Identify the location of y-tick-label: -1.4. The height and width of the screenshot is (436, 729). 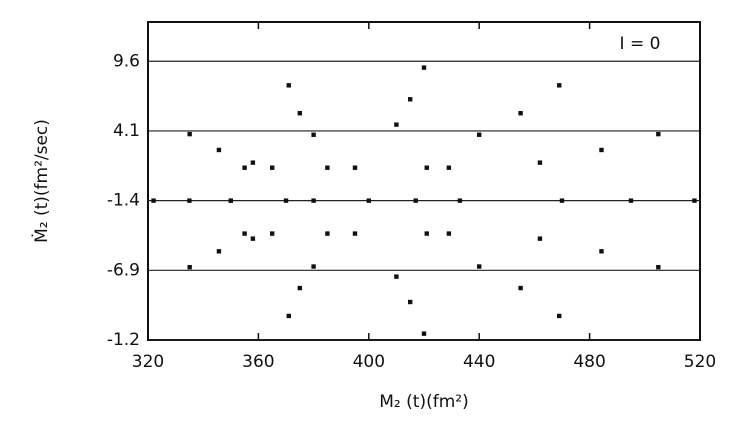
(123, 201).